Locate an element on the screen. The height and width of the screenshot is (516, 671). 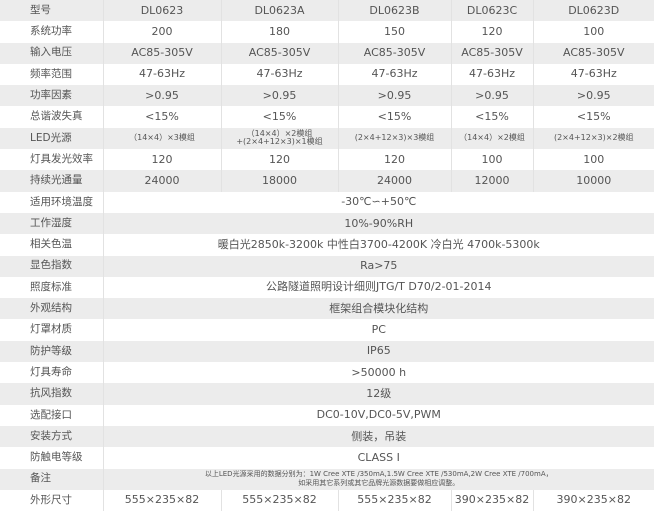
value-line: （14×4）×2模组 is located at coordinates (279, 133).